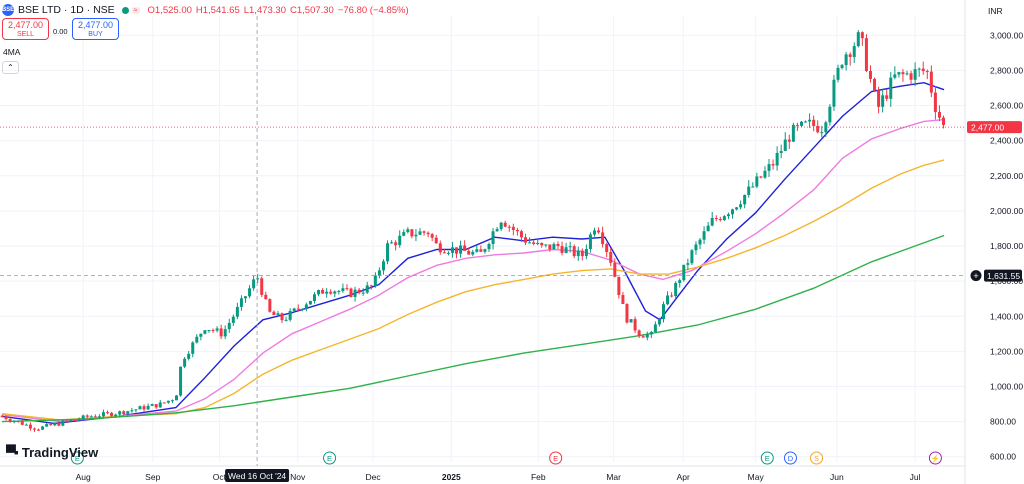  What do you see at coordinates (220, 477) in the screenshot?
I see `x-tick-label: Oct` at bounding box center [220, 477].